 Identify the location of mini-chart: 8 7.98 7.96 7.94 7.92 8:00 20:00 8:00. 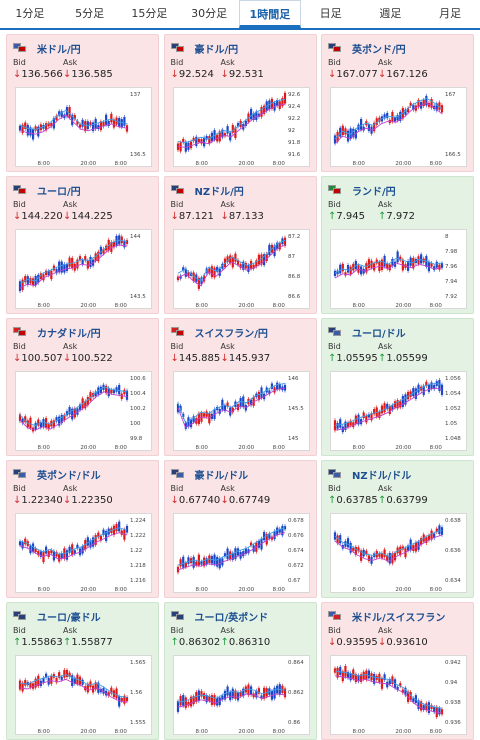
(398, 269).